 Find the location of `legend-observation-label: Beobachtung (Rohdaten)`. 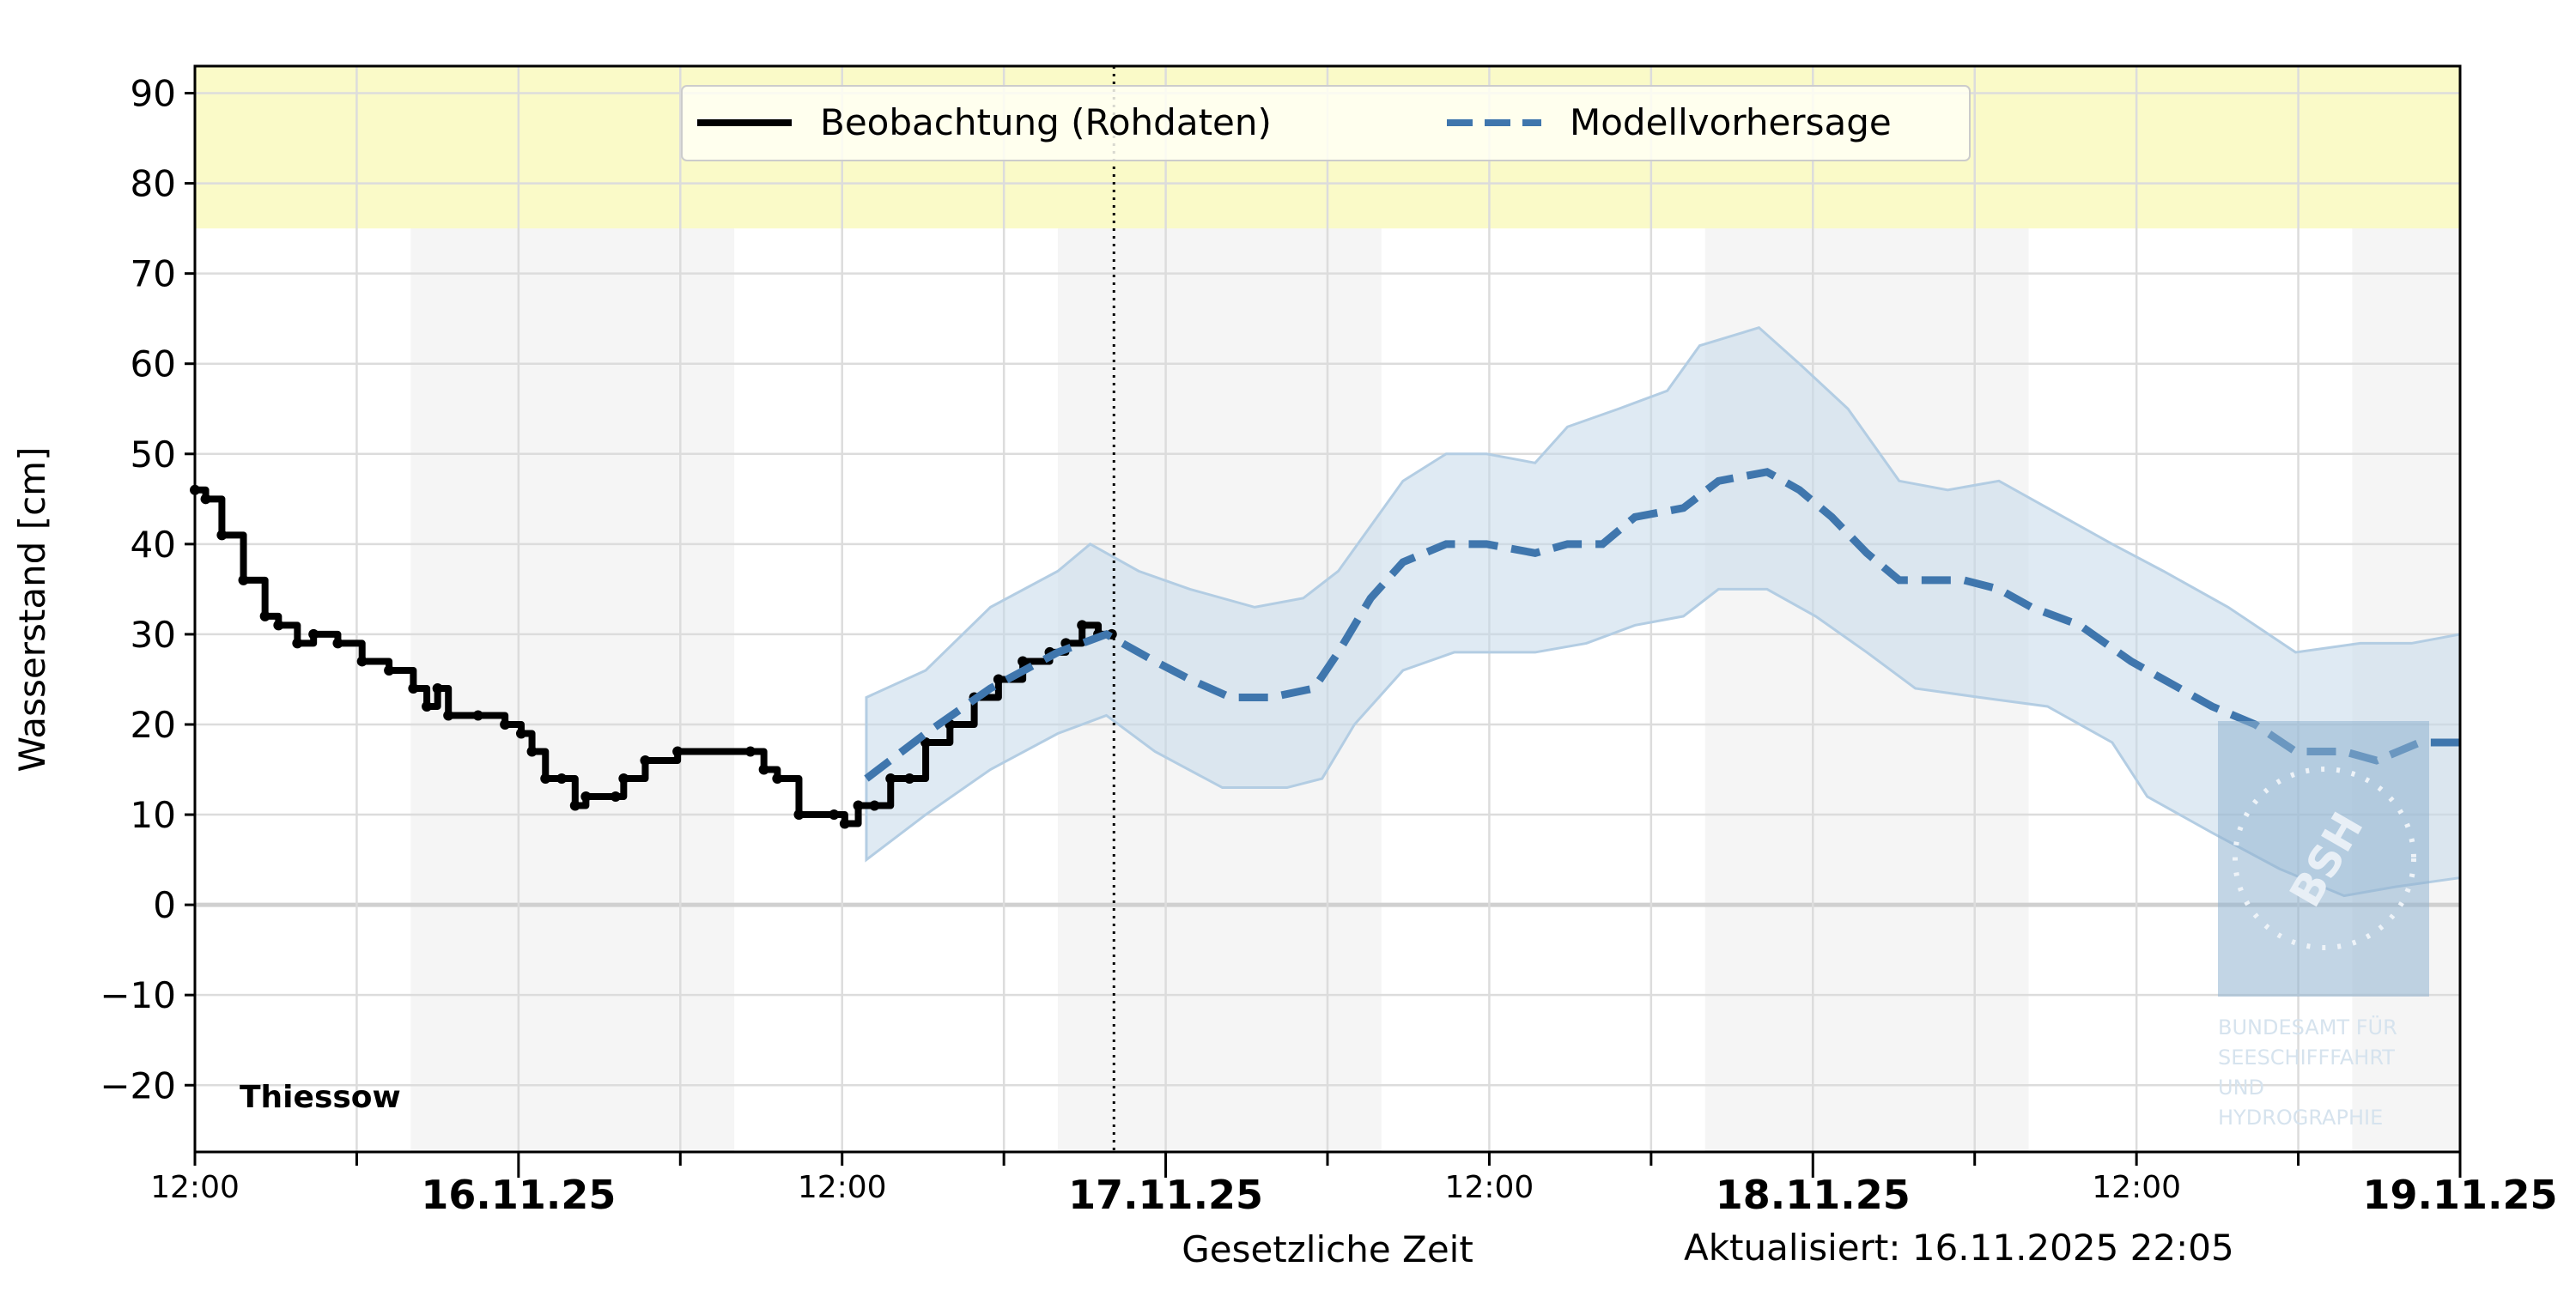

legend-observation-label: Beobachtung (Rohdaten) is located at coordinates (1046, 122).